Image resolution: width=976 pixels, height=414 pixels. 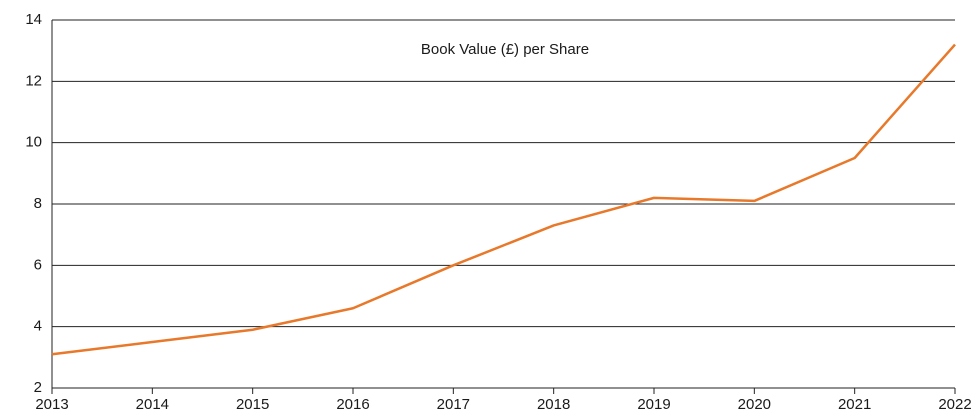 I want to click on y-tick-label: 14, so click(x=33, y=19).